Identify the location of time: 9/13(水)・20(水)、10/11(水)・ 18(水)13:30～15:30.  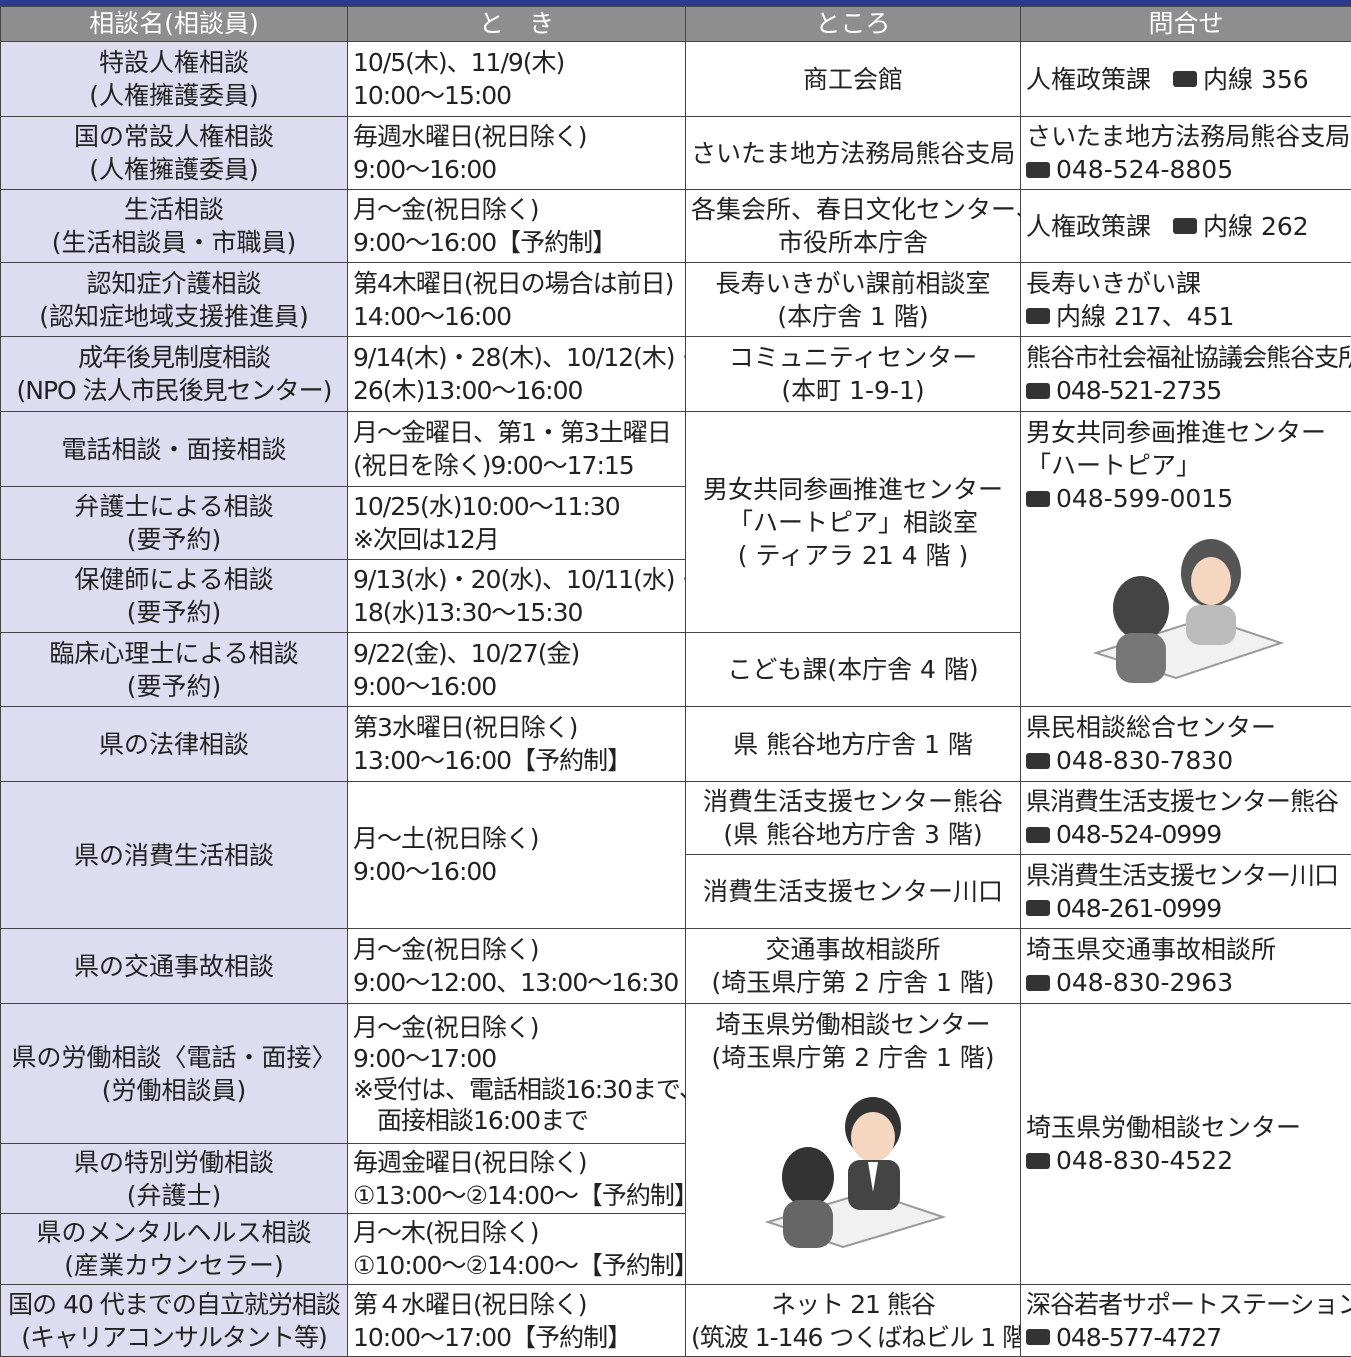
(516, 596).